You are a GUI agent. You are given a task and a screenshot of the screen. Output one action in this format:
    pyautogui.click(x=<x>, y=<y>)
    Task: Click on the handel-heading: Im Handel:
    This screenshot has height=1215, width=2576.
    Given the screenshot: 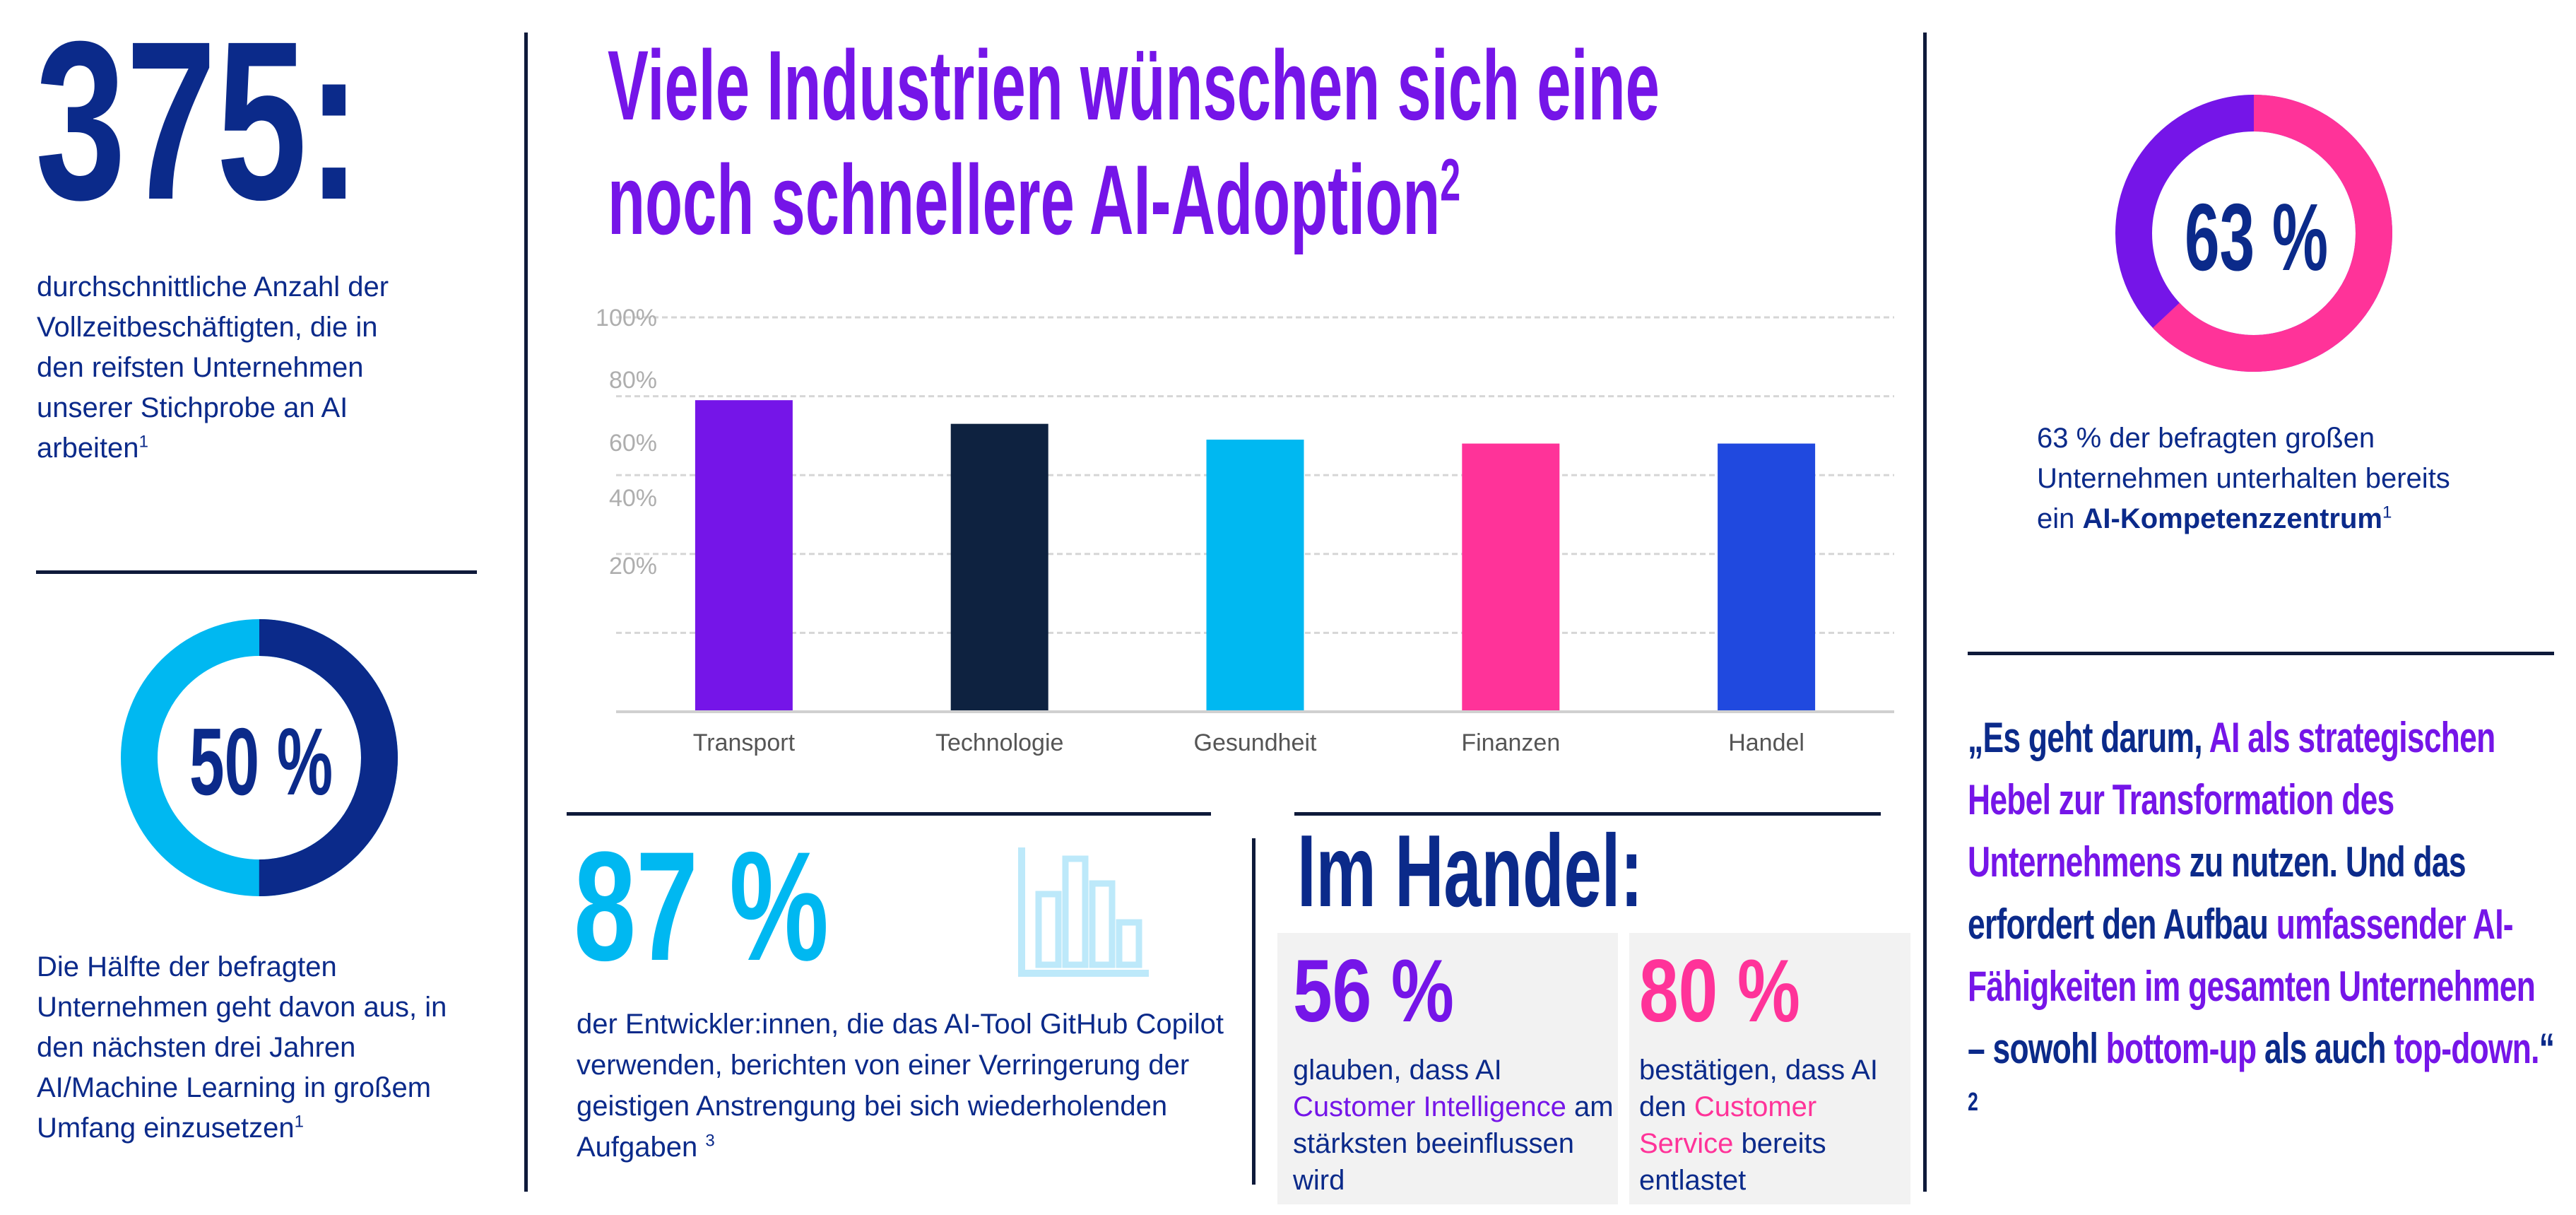 What is the action you would take?
    pyautogui.click(x=1470, y=871)
    